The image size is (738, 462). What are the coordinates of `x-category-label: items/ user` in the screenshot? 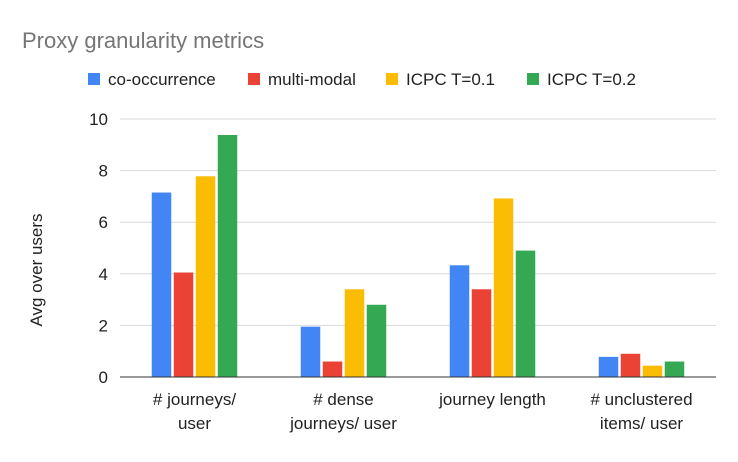 It's located at (641, 423).